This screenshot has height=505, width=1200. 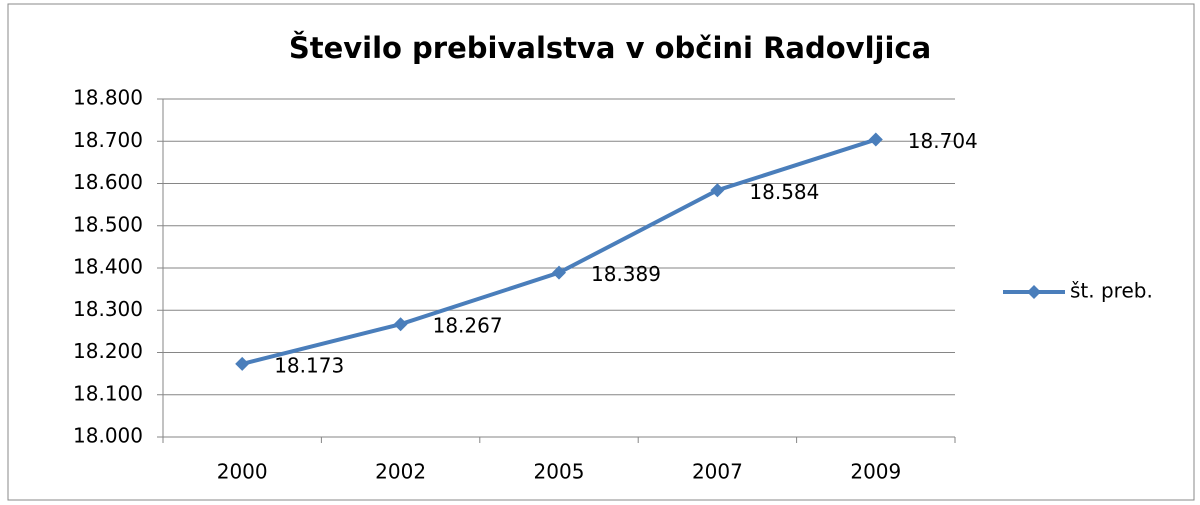 What do you see at coordinates (309, 365) in the screenshot?
I see `data-label: 18.173` at bounding box center [309, 365].